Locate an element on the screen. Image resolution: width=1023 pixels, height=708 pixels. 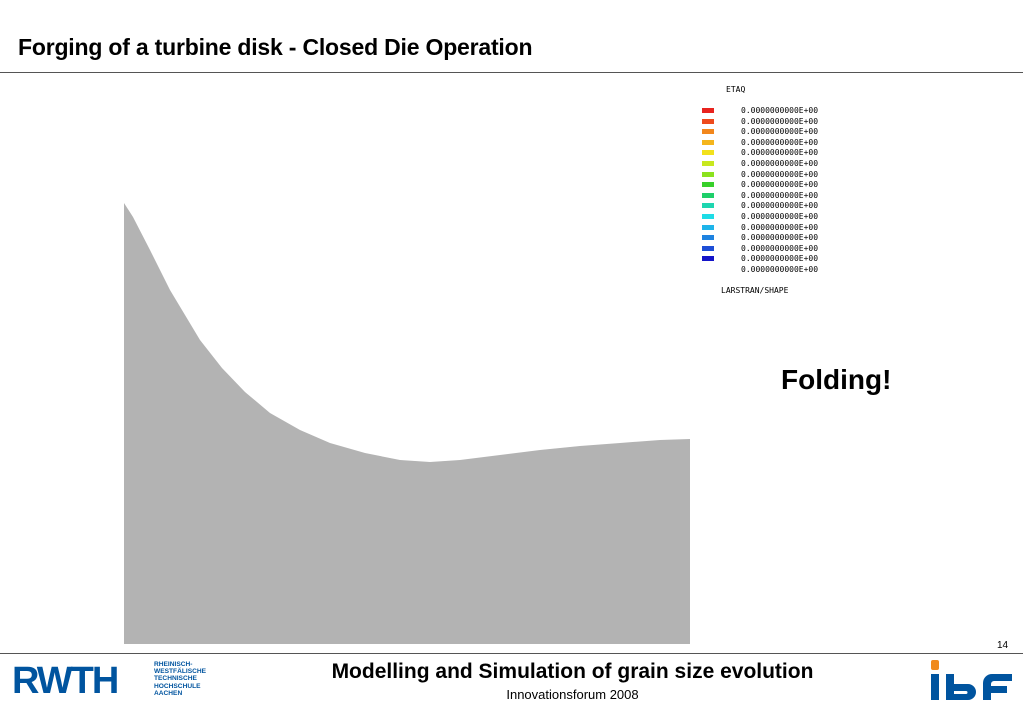
footer-subtitle: Innovationsforum 2008 is located at coordinates (572, 694).